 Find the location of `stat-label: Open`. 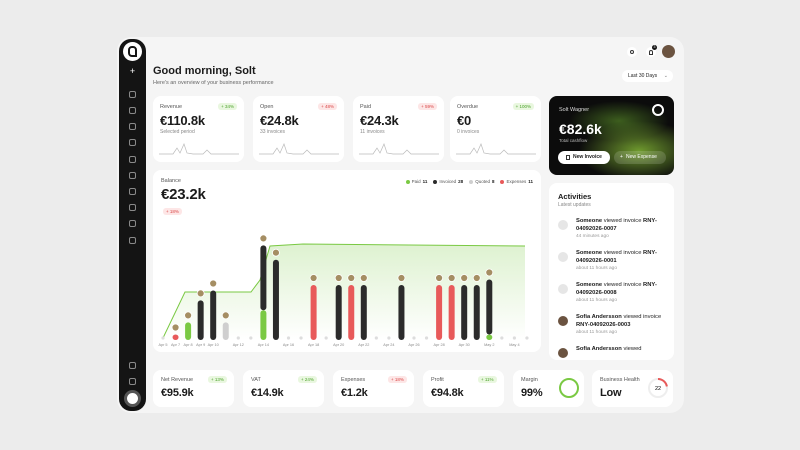

stat-label: Open is located at coordinates (267, 107).